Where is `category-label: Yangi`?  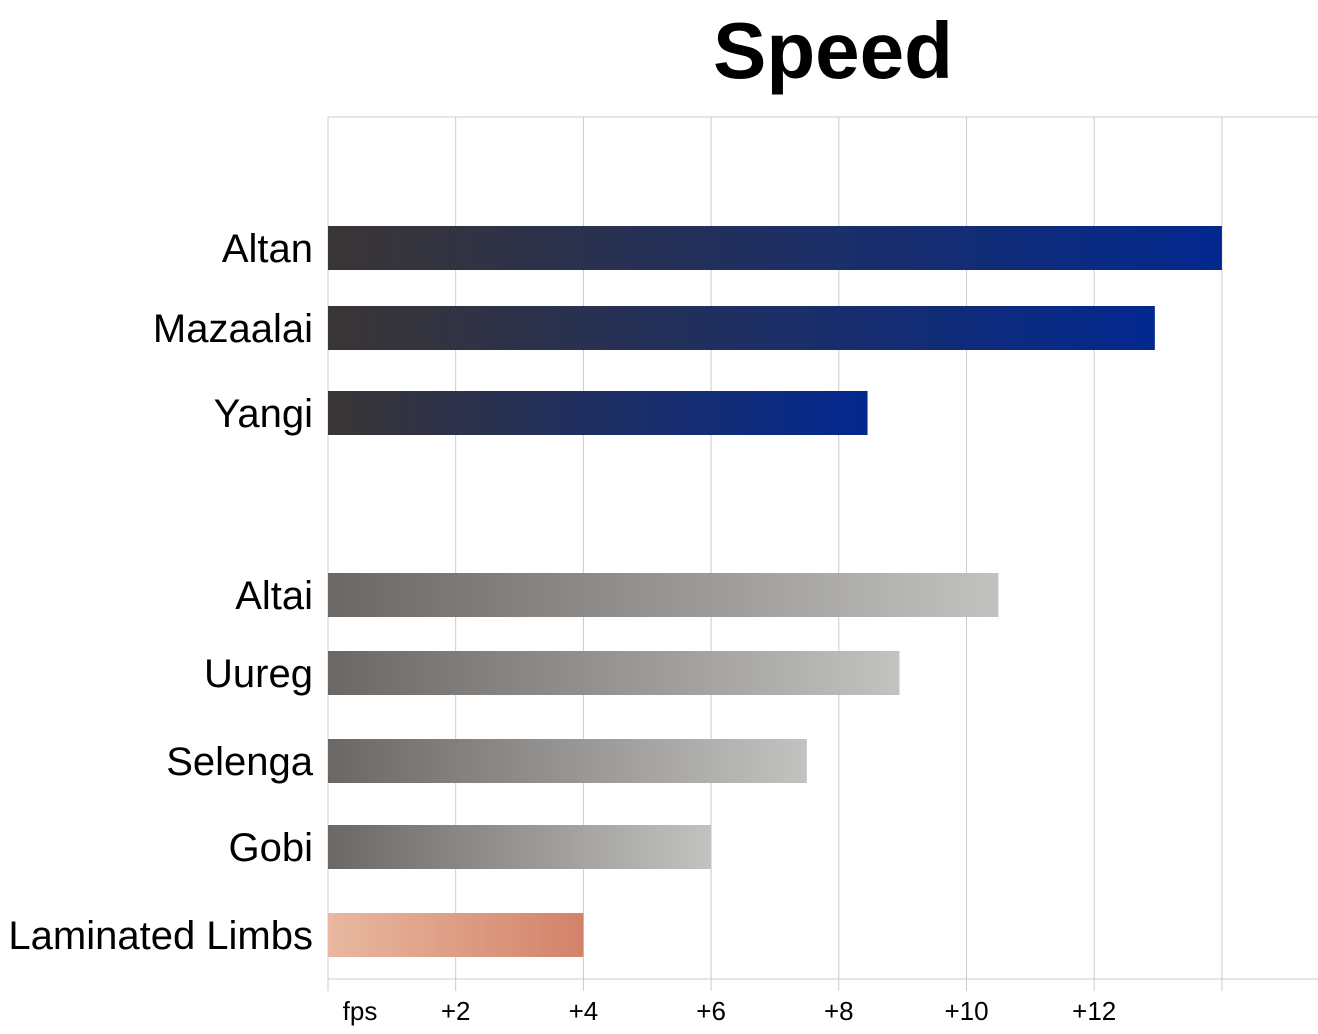
category-label: Yangi is located at coordinates (263, 414).